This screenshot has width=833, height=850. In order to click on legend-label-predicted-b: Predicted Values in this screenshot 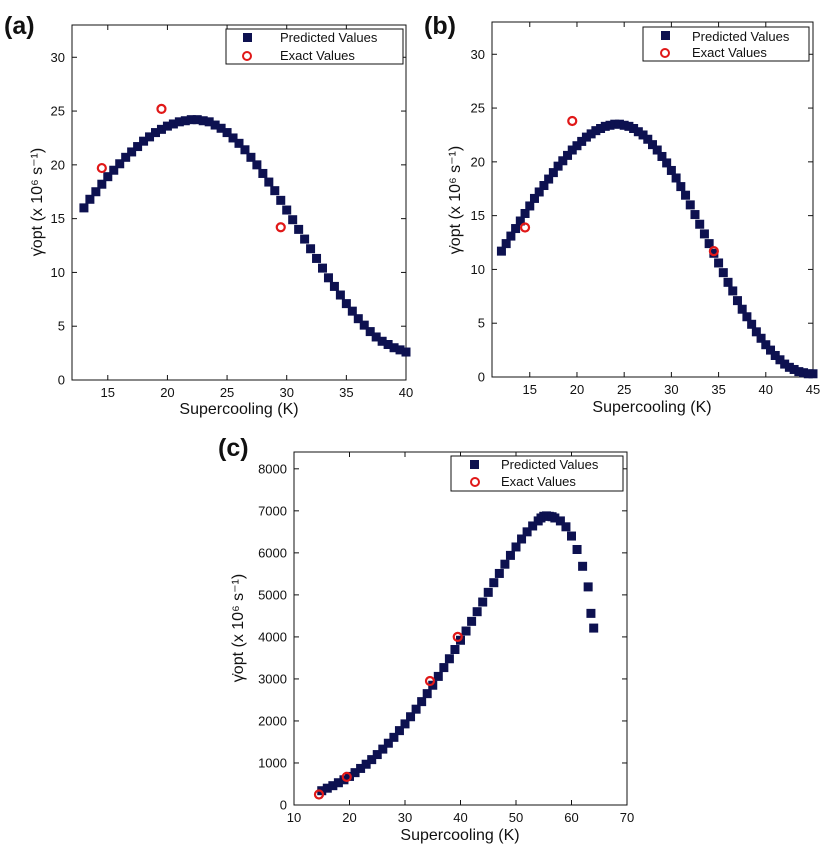, I will do `click(741, 36)`.